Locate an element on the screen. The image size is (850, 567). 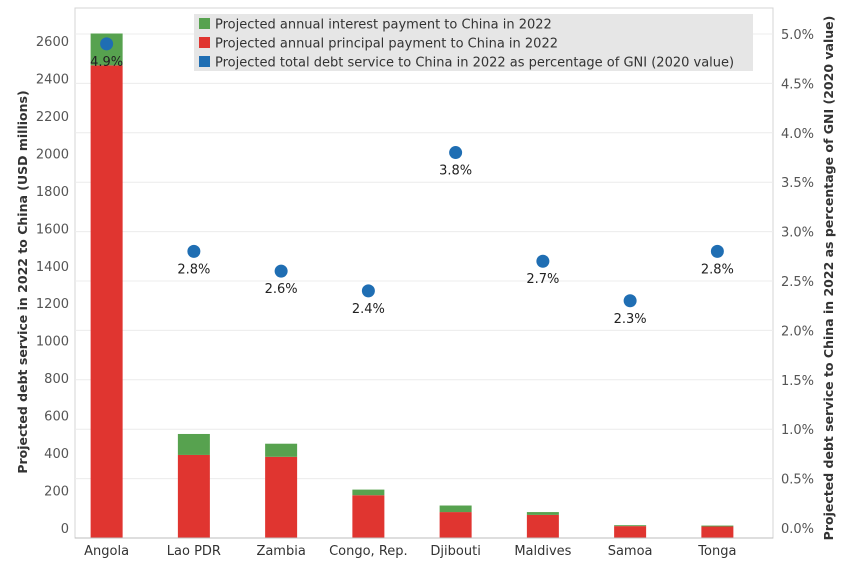
legend-box is located at coordinates (473, 42).